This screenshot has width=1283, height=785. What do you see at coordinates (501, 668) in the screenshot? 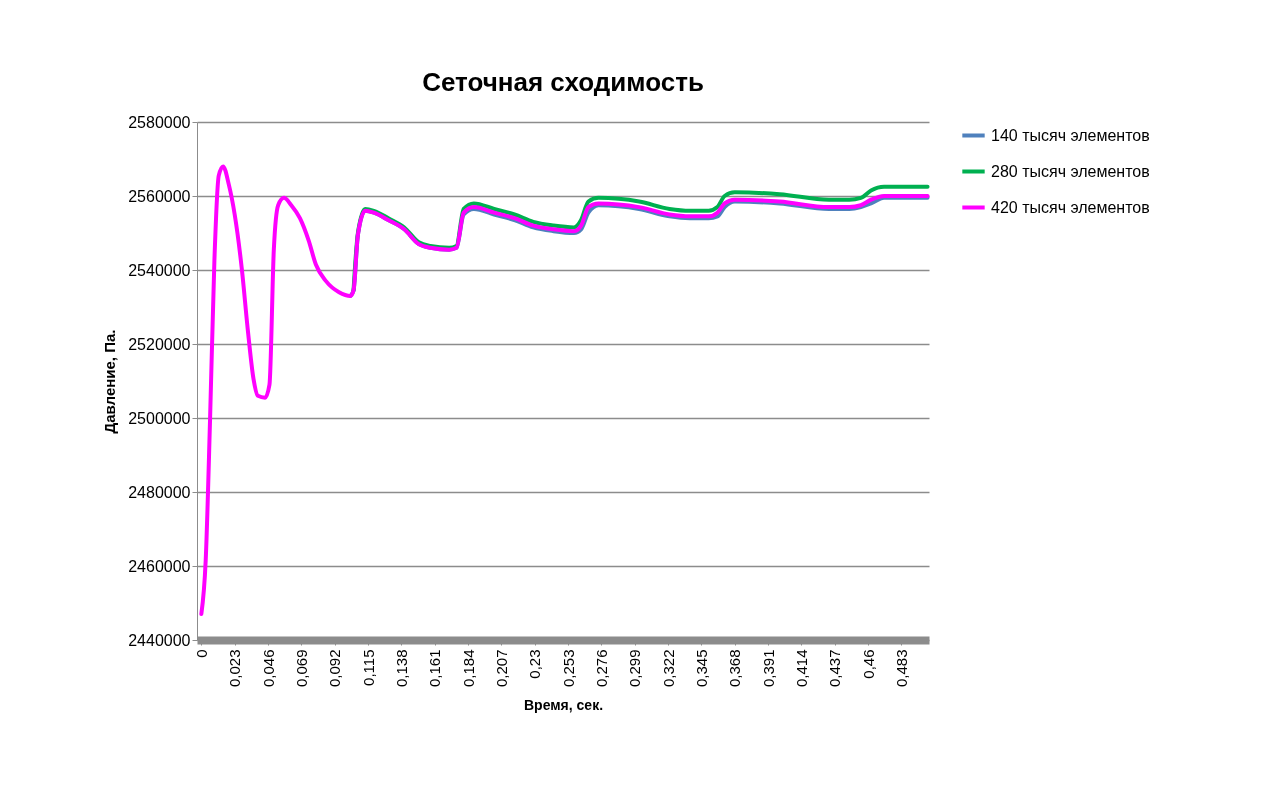
I see `x-tick-label: 0,207` at bounding box center [501, 668].